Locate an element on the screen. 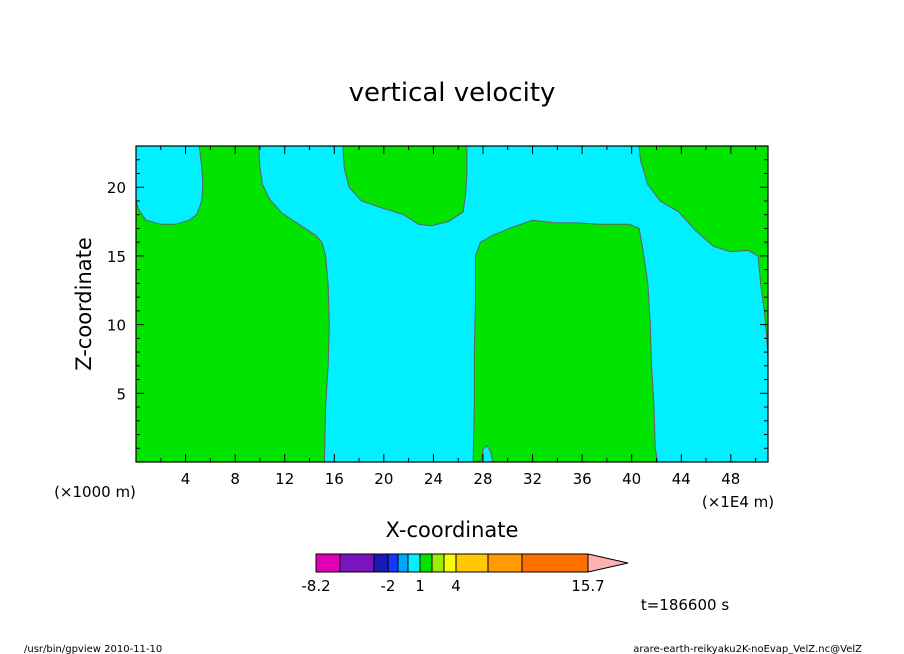 Image resolution: width=904 pixels, height=654 pixels. colorbar-tick-label: 1 is located at coordinates (420, 586).